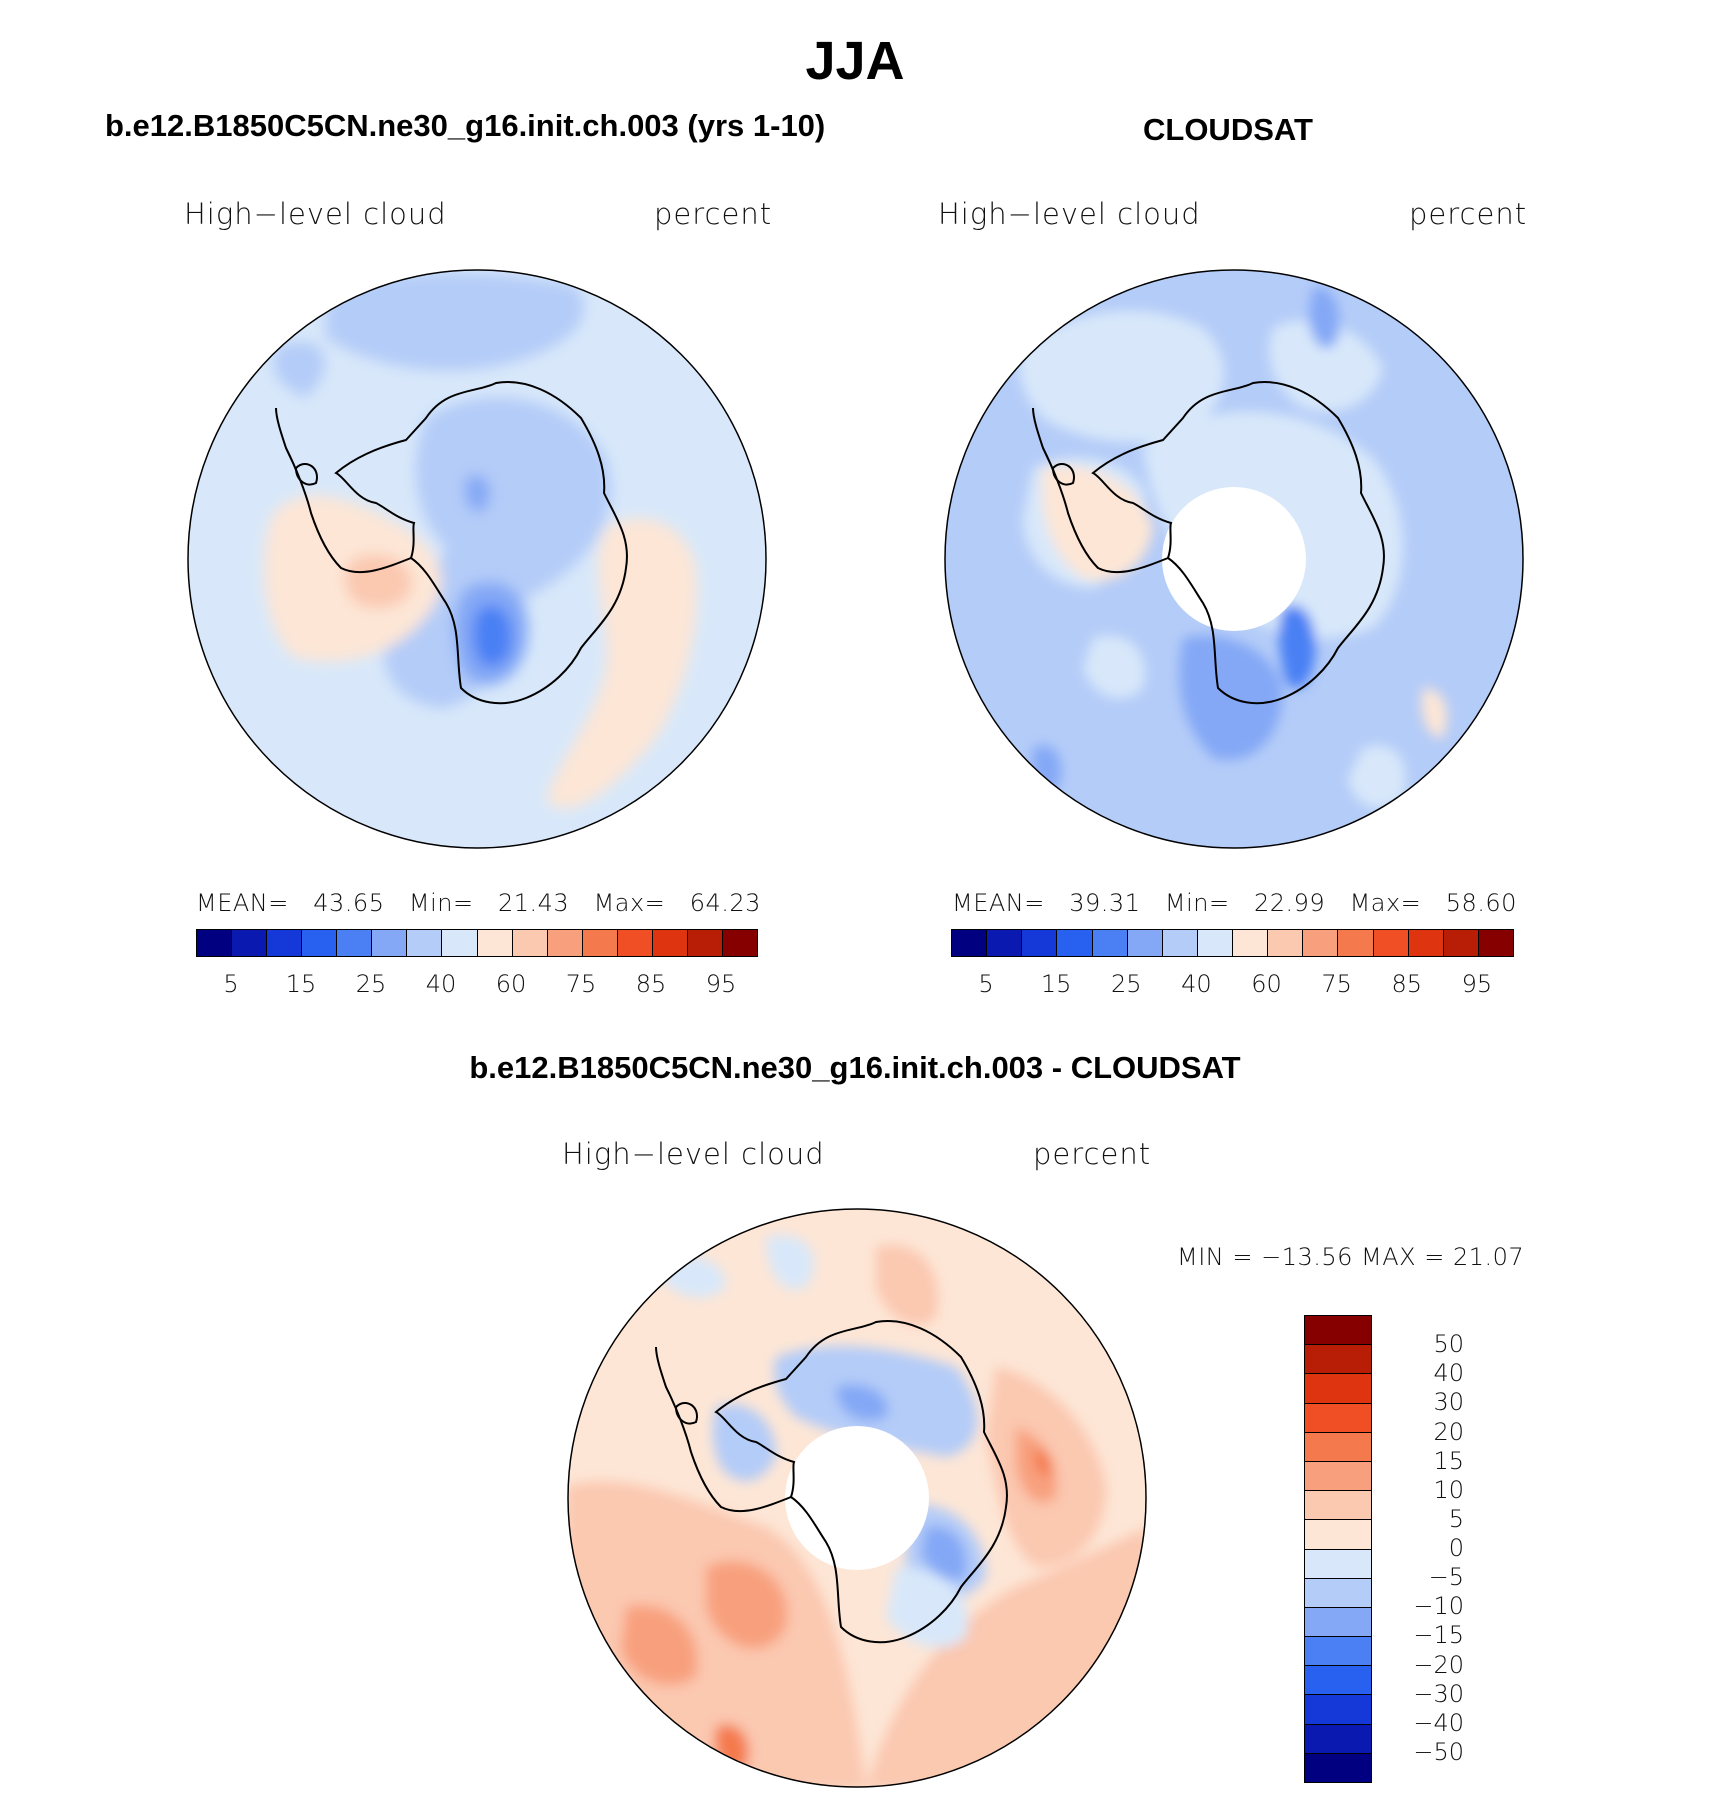 This screenshot has height=1794, width=1710. What do you see at coordinates (1438, 1664) in the screenshot?
I see `colorbar-tick-label: −20` at bounding box center [1438, 1664].